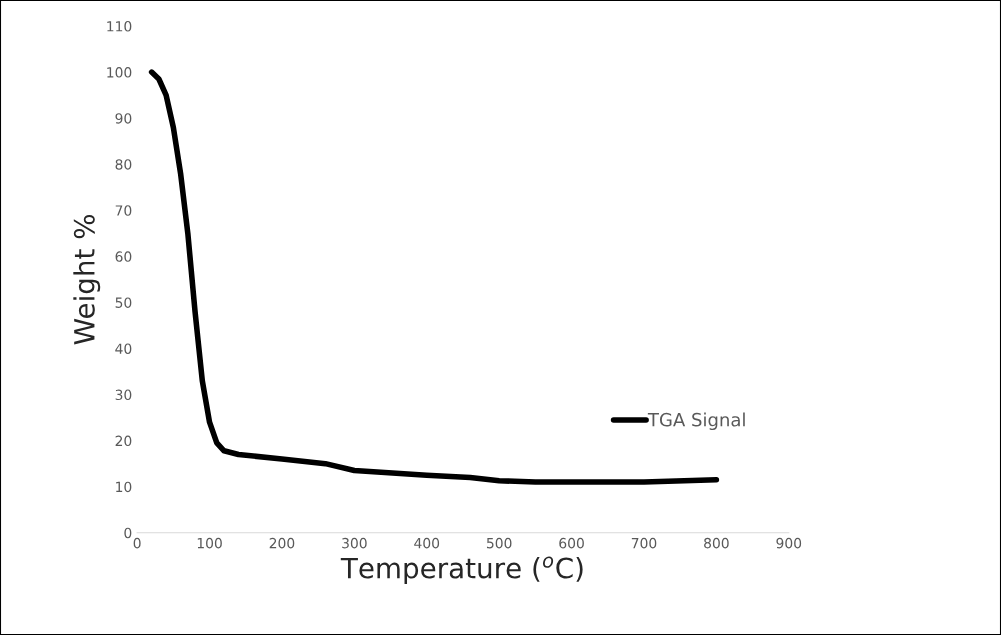 The height and width of the screenshot is (635, 1001). I want to click on x-tick-label: 500, so click(499, 543).